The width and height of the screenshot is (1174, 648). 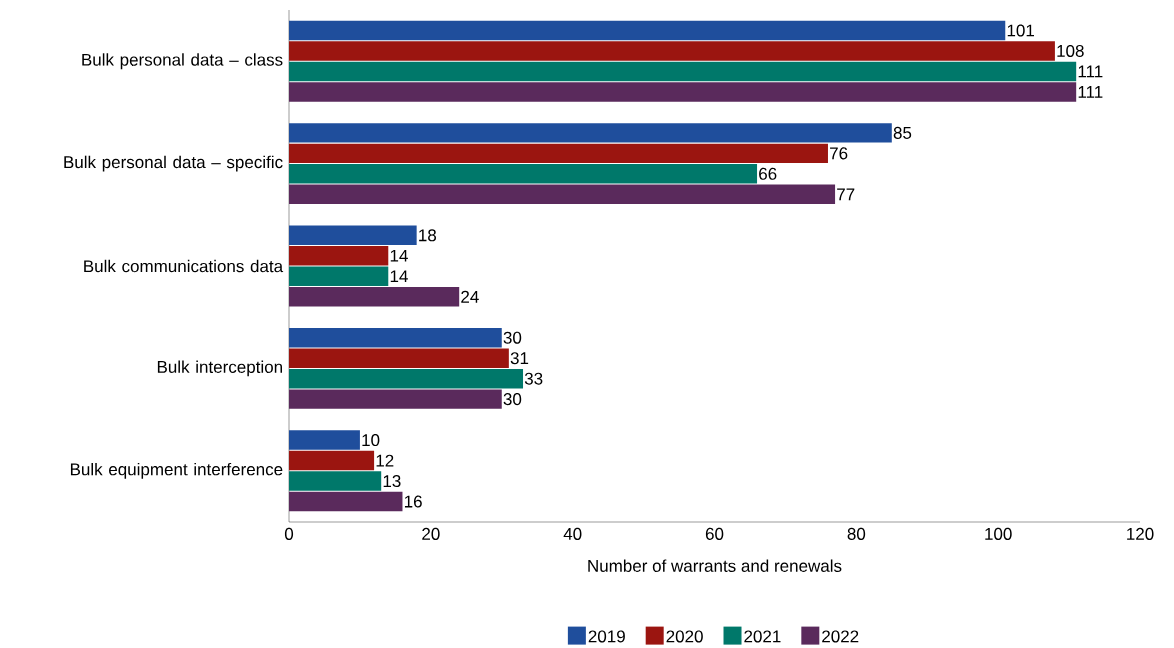 What do you see at coordinates (431, 533) in the screenshot?
I see `x-tick-label: 20` at bounding box center [431, 533].